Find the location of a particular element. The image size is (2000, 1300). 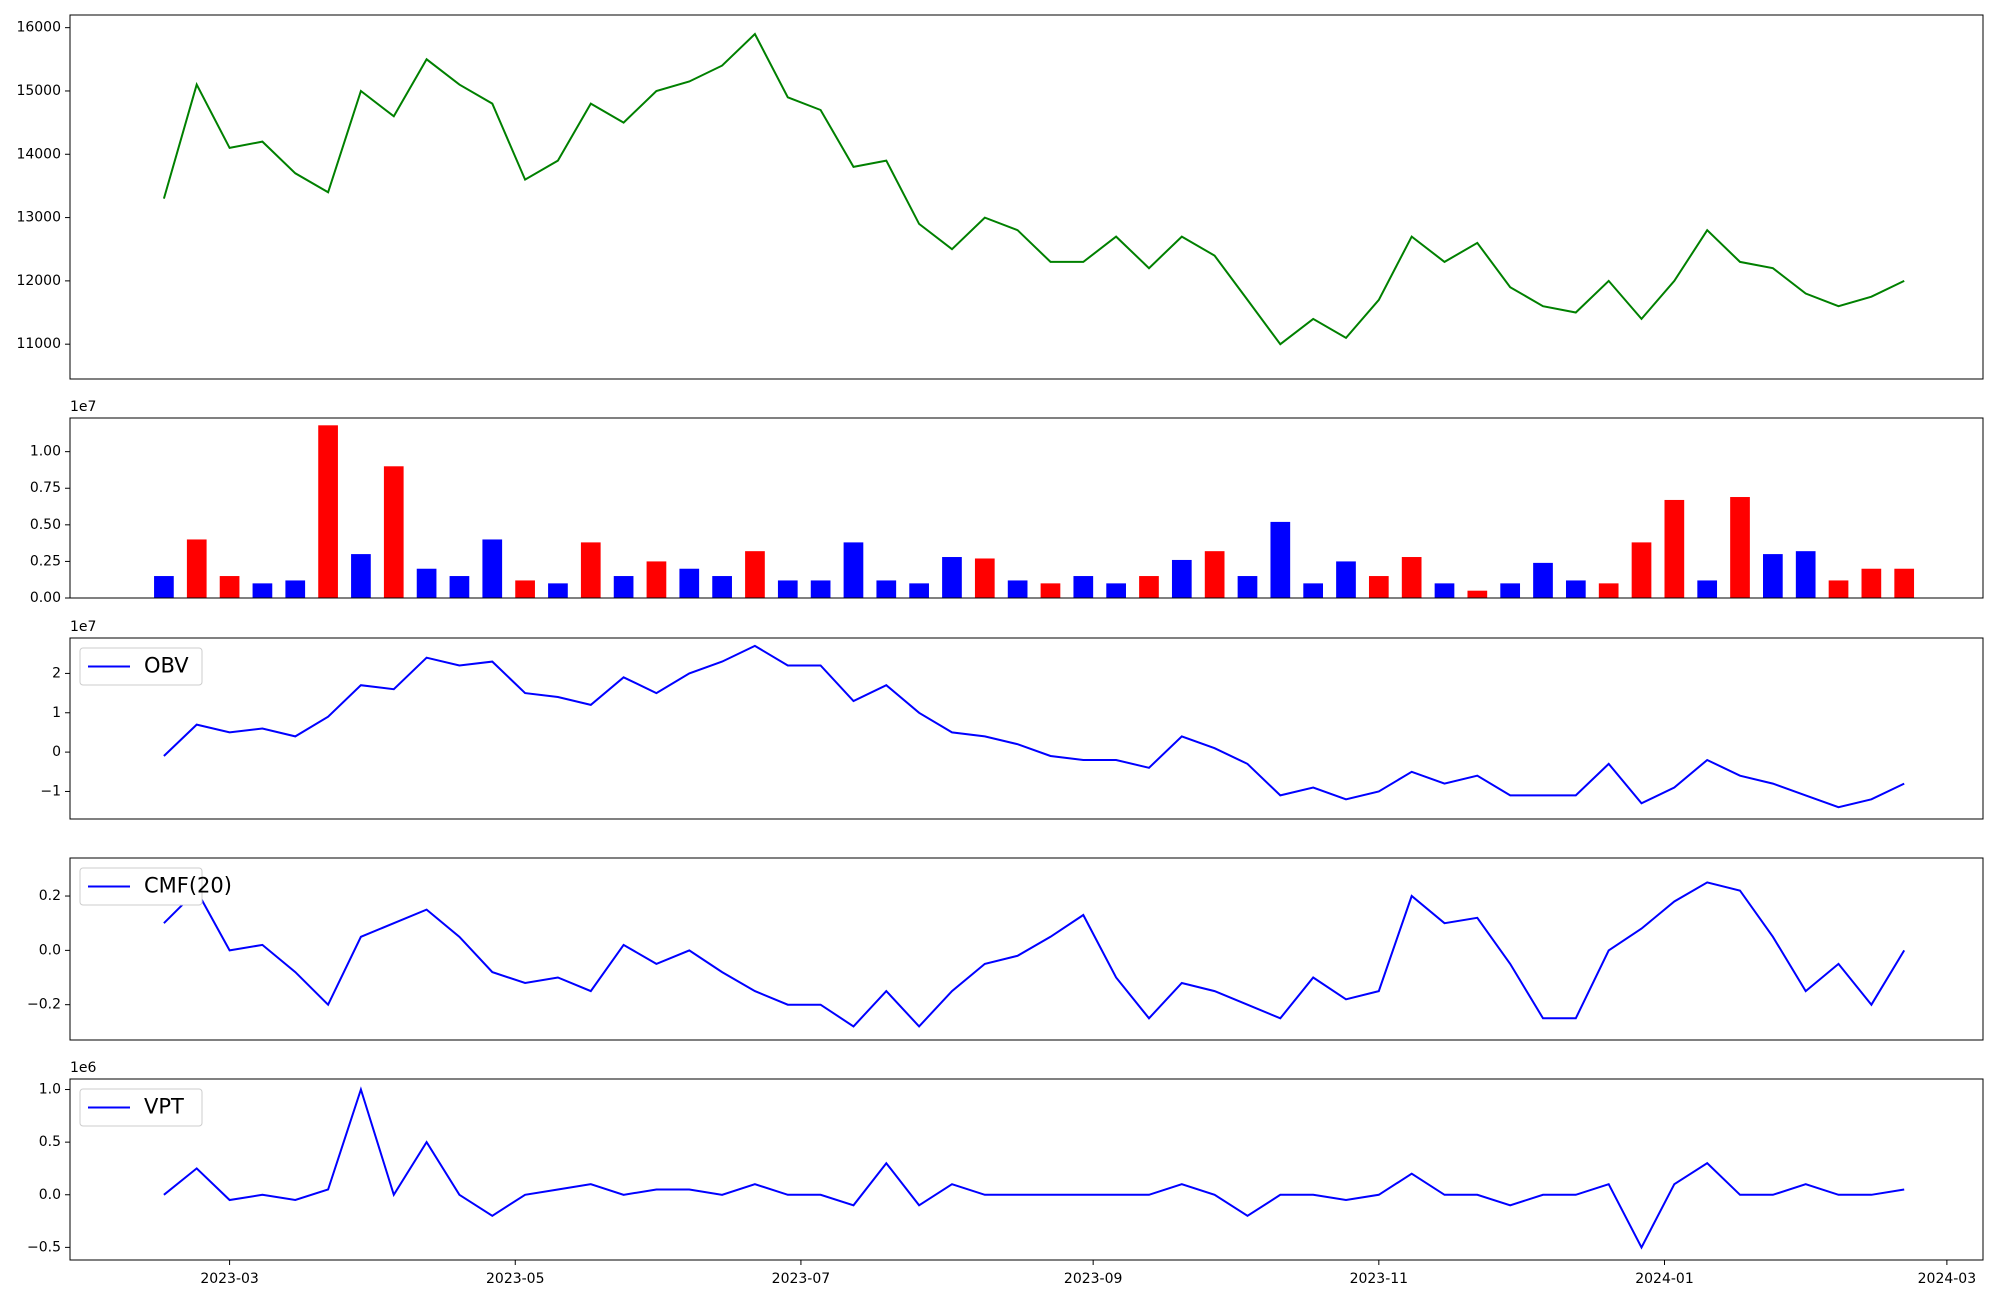

y-tick-label: 0 is located at coordinates (56, 752).